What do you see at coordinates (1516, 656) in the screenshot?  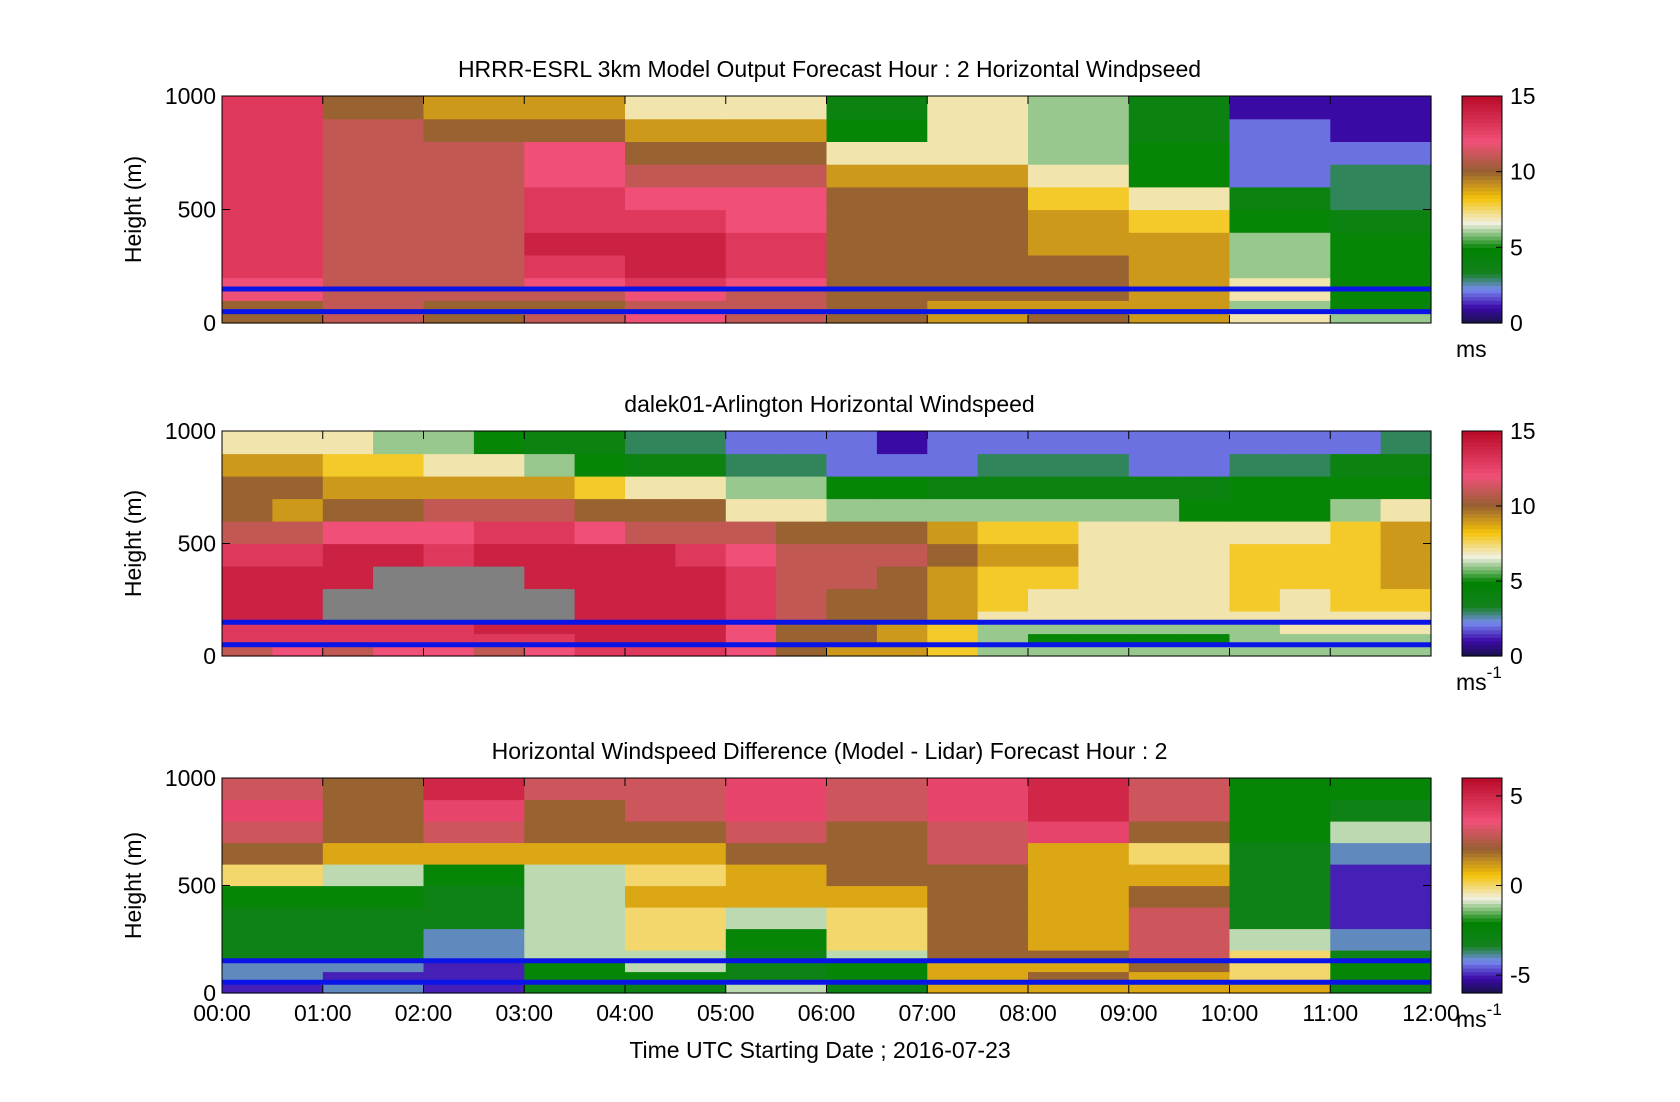 I see `colorbar-tick-label: 0` at bounding box center [1516, 656].